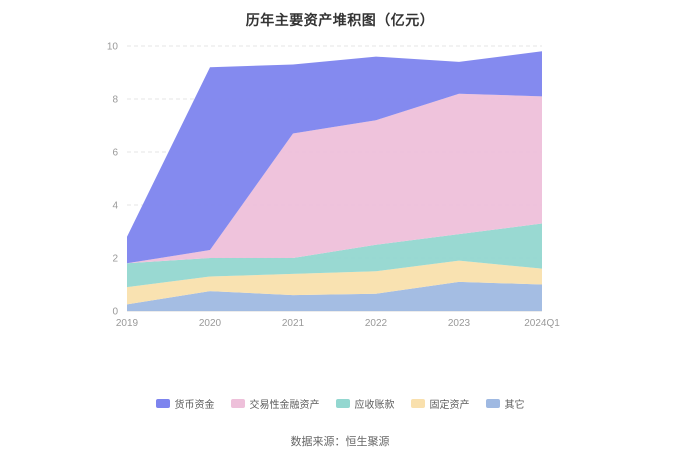 This screenshot has width=680, height=460. I want to click on y-tick-label: 10, so click(113, 47).